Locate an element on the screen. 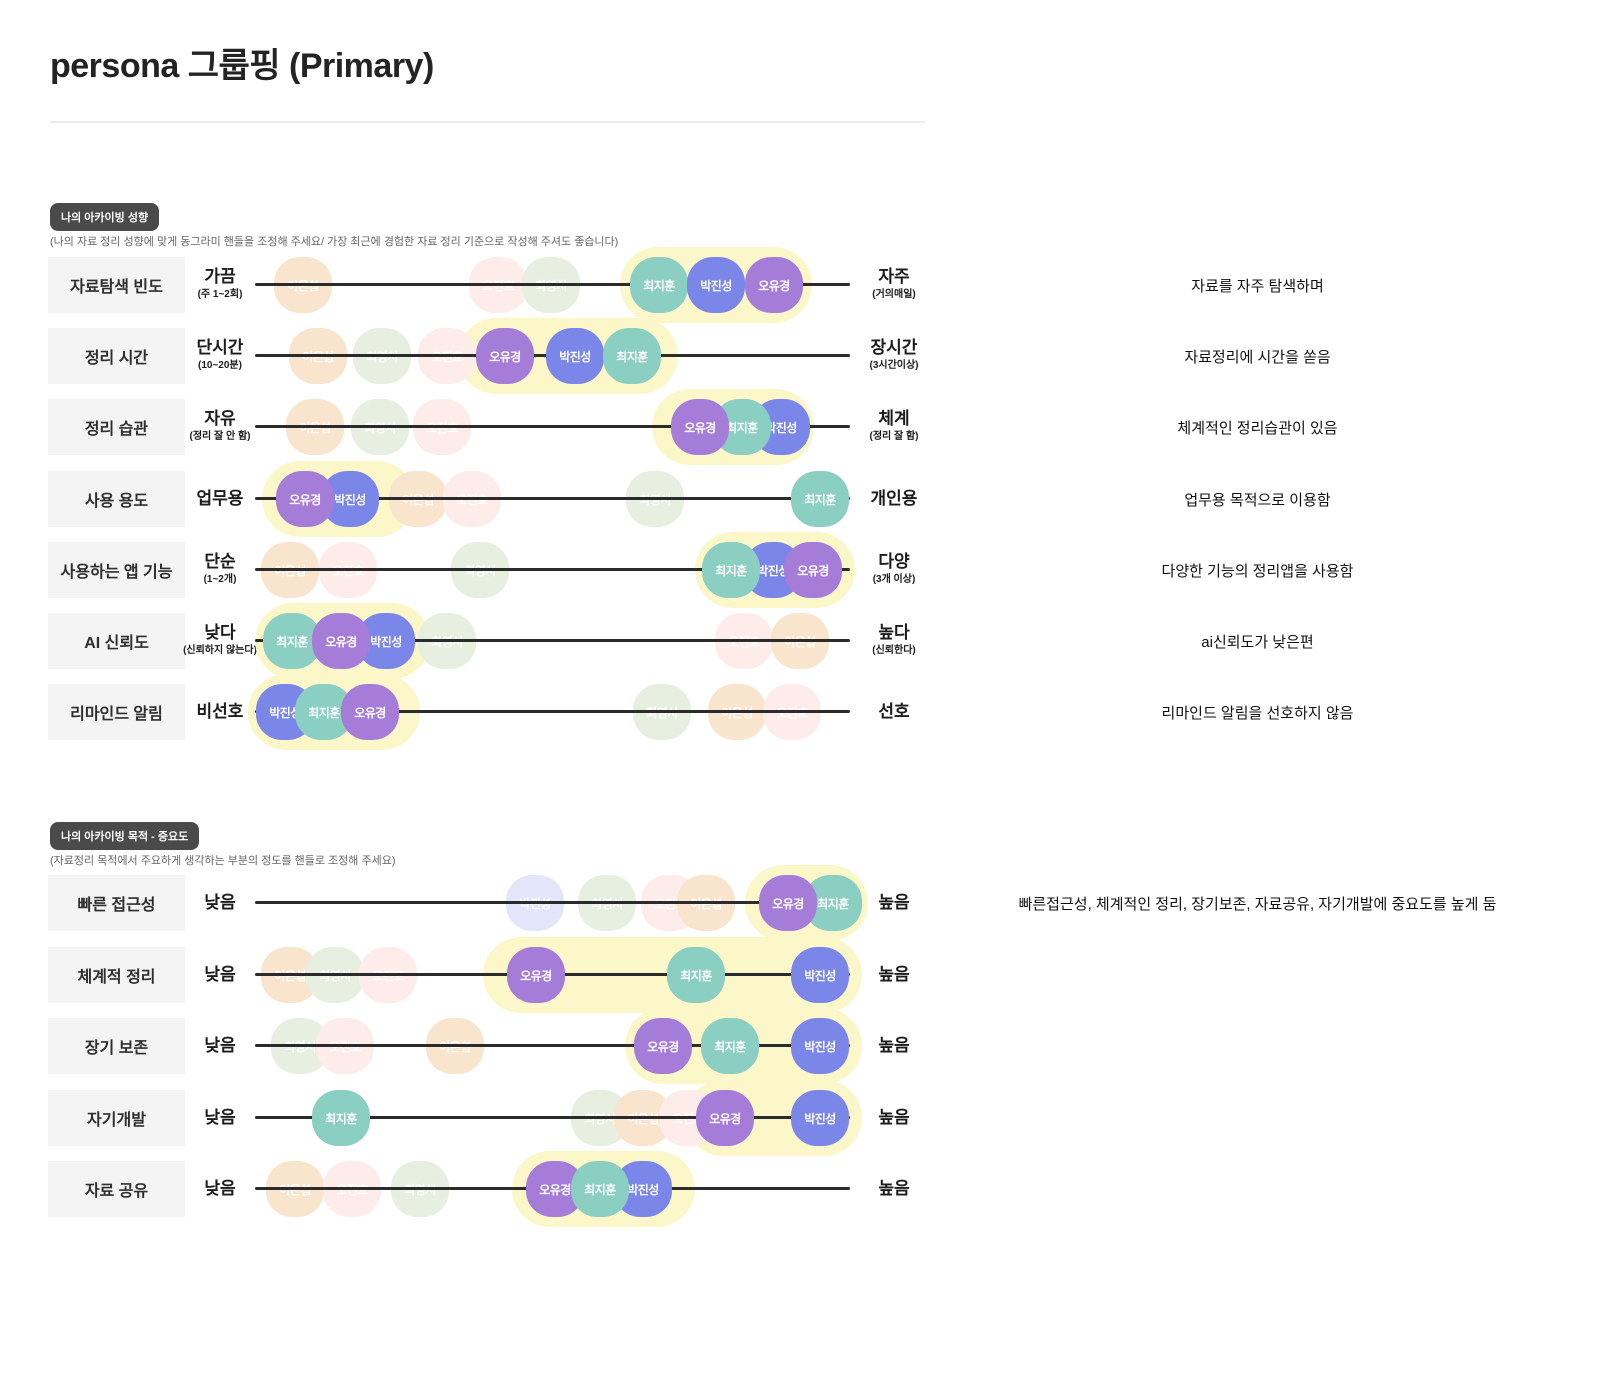 Image resolution: width=1618 pixels, height=1384 pixels. scale-min-label: 단순 (1~2개) is located at coordinates (220, 570).